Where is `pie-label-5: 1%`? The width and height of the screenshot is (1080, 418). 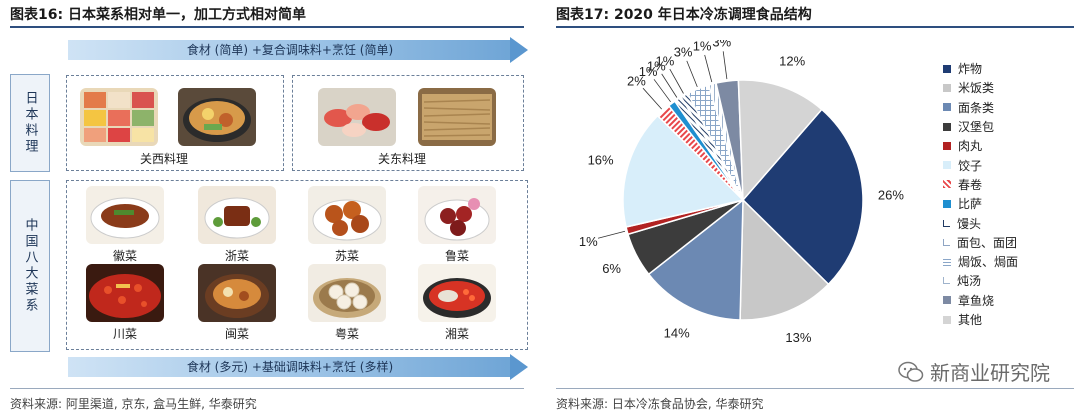 pie-label-5: 1% is located at coordinates (588, 241).